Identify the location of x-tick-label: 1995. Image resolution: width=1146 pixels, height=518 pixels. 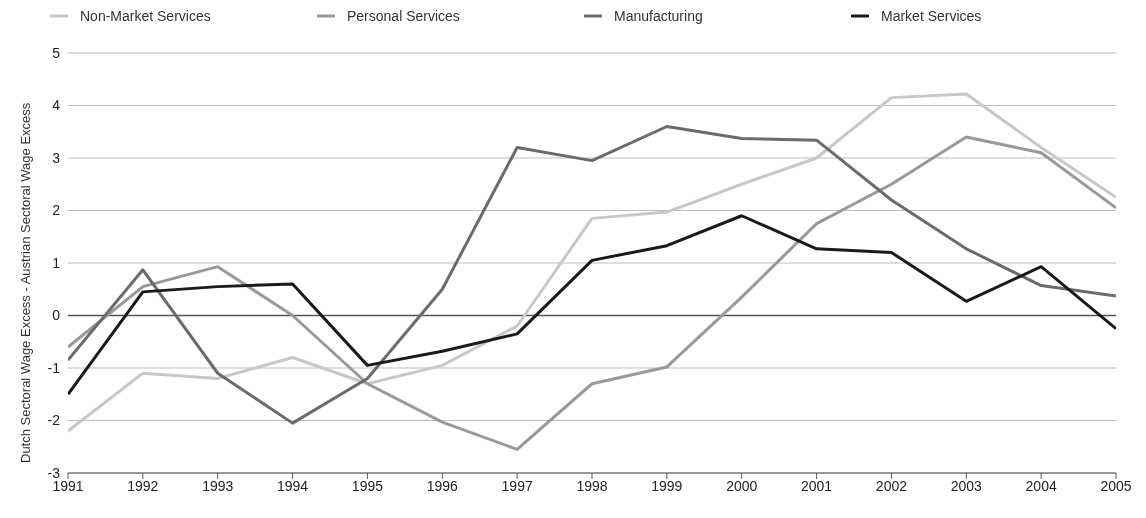
(367, 485).